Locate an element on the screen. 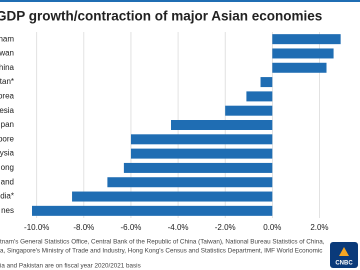 The height and width of the screenshot is (270, 360). x-tick-label: -2.0% is located at coordinates (225, 227).